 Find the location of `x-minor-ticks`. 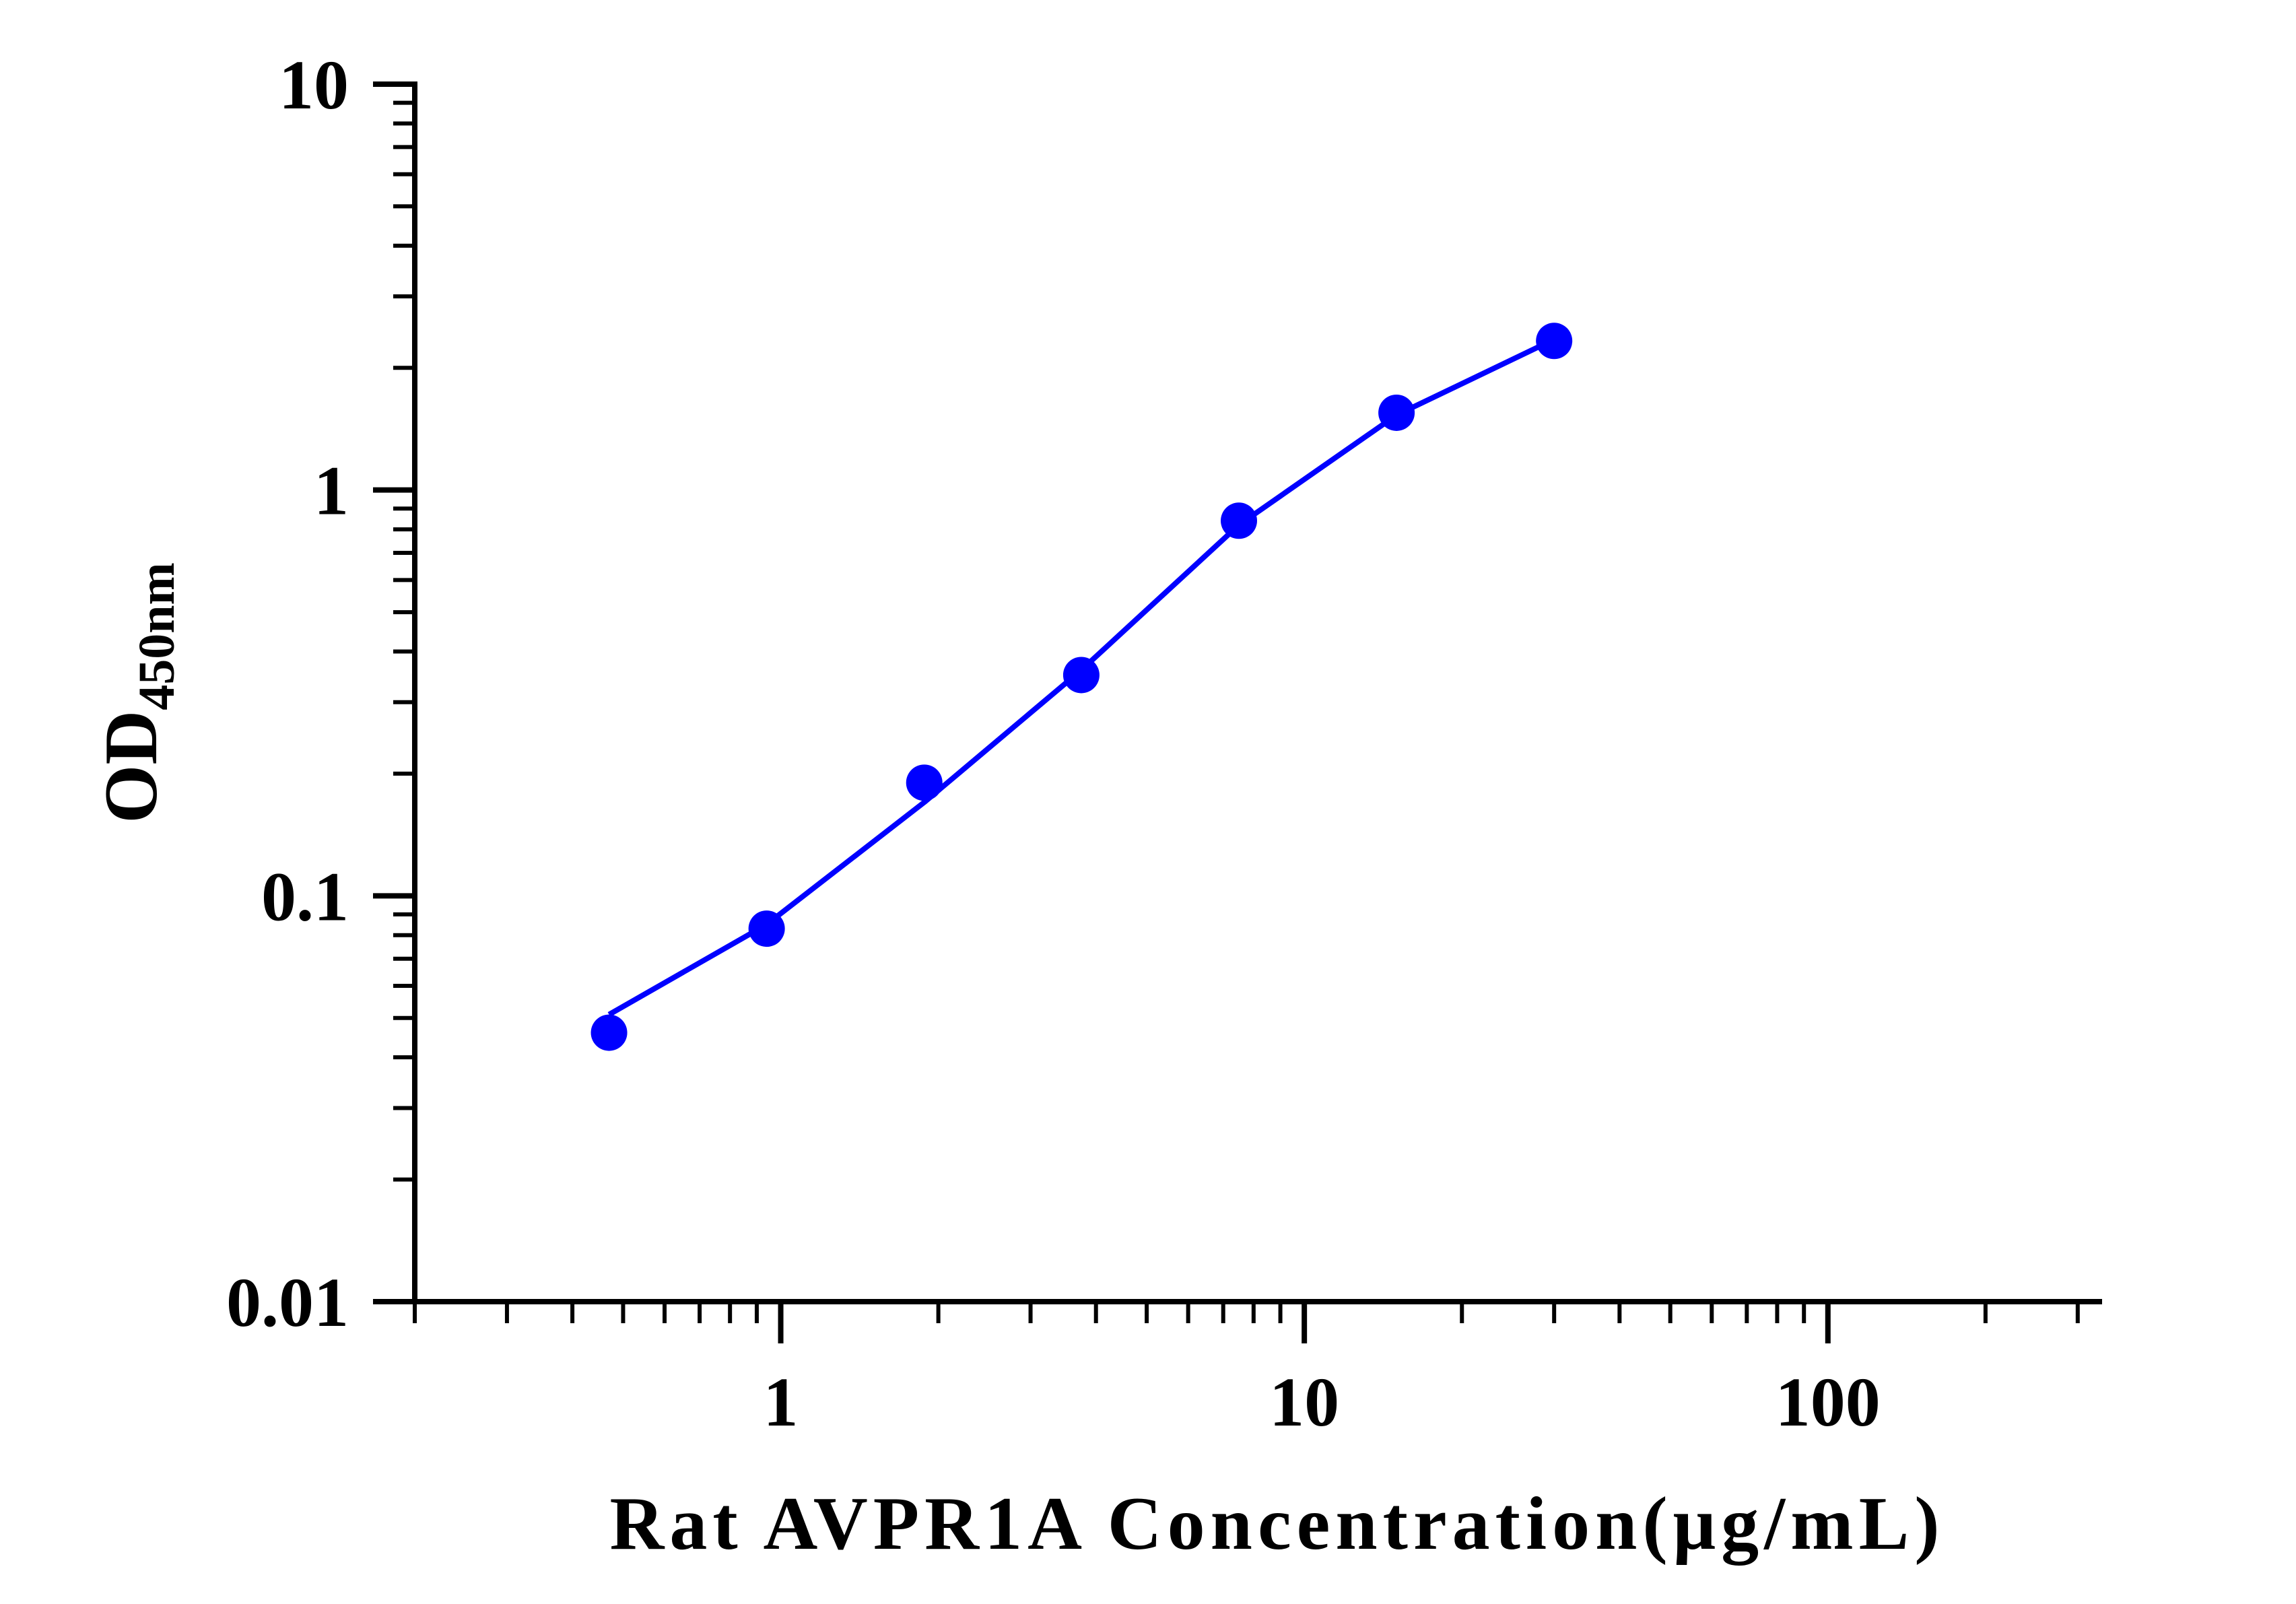

x-minor-ticks is located at coordinates (1246, 1312).